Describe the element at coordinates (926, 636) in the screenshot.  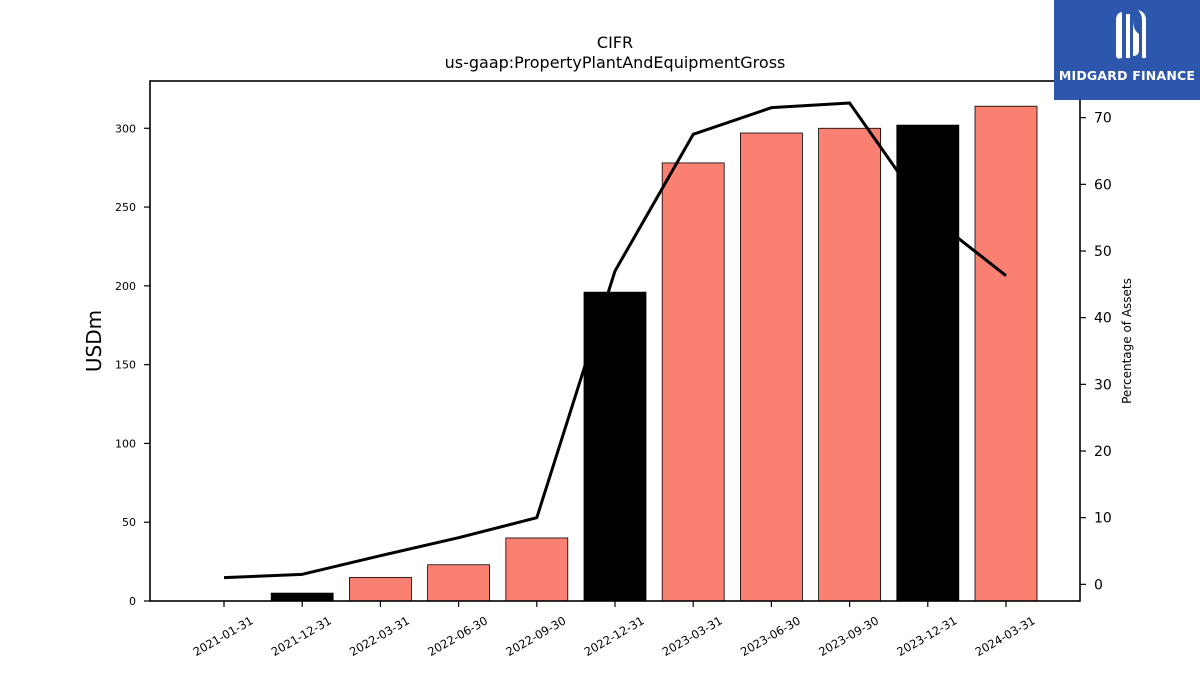
I see `x-tick-label-2023-12-31: 2023-12-31` at that location.